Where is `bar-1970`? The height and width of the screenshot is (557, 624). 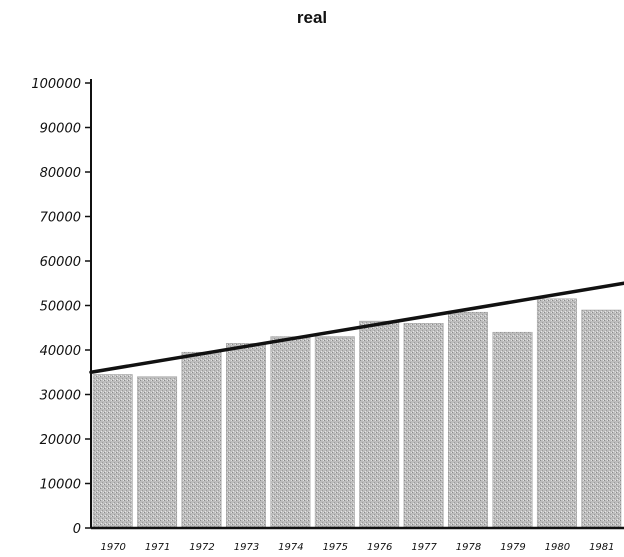 bar-1970 is located at coordinates (112, 451).